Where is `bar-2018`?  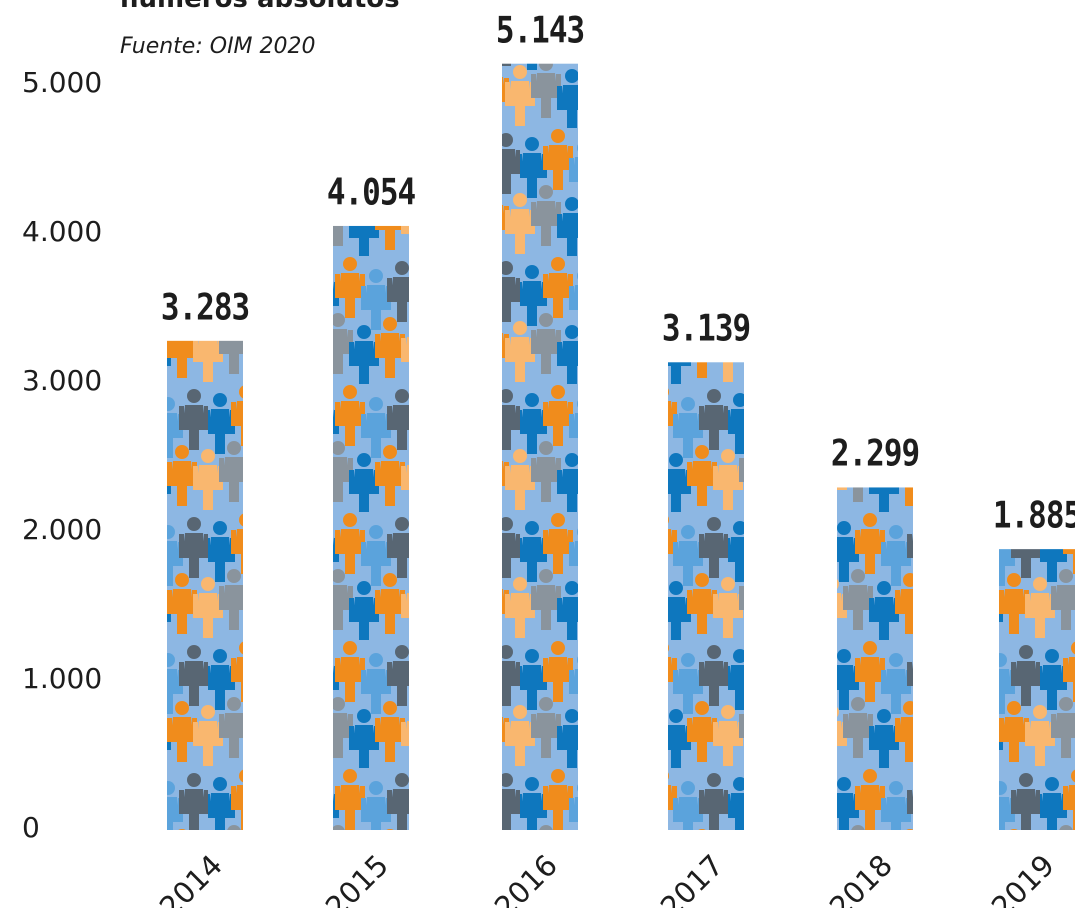 bar-2018 is located at coordinates (875, 658).